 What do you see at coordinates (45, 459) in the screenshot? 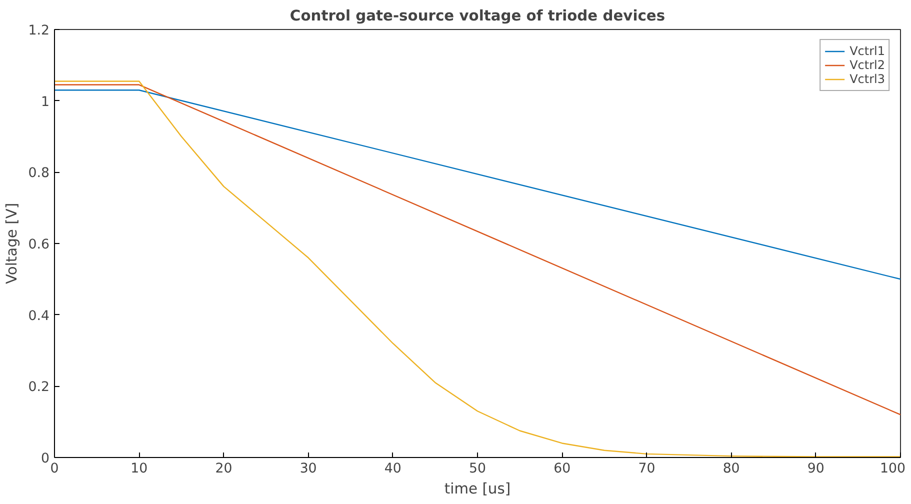
I see `y-tick-label: 0` at bounding box center [45, 459].